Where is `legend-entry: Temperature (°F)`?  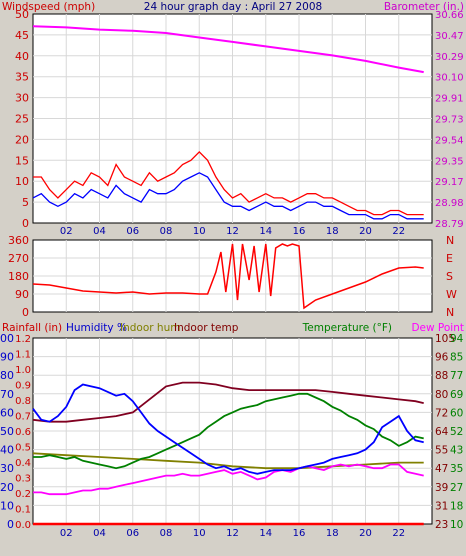 legend-entry: Temperature (°F) is located at coordinates (347, 328).